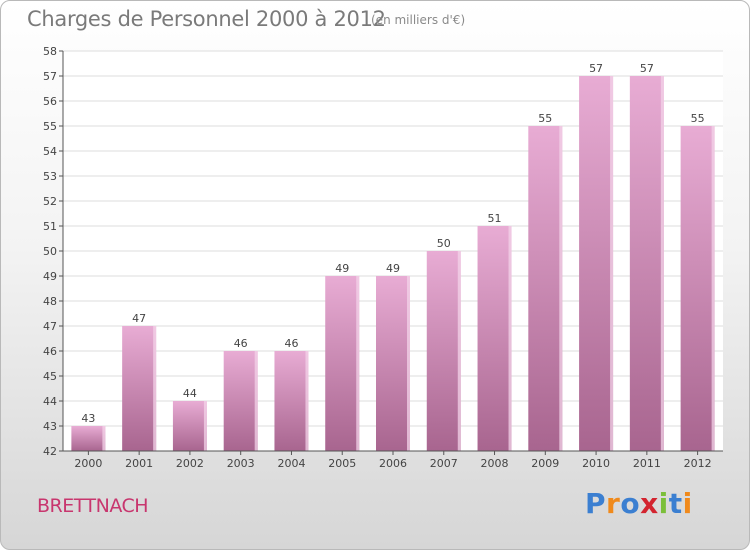 This screenshot has width=750, height=550. Describe the element at coordinates (444, 463) in the screenshot. I see `x-tick-label: 2007` at that location.